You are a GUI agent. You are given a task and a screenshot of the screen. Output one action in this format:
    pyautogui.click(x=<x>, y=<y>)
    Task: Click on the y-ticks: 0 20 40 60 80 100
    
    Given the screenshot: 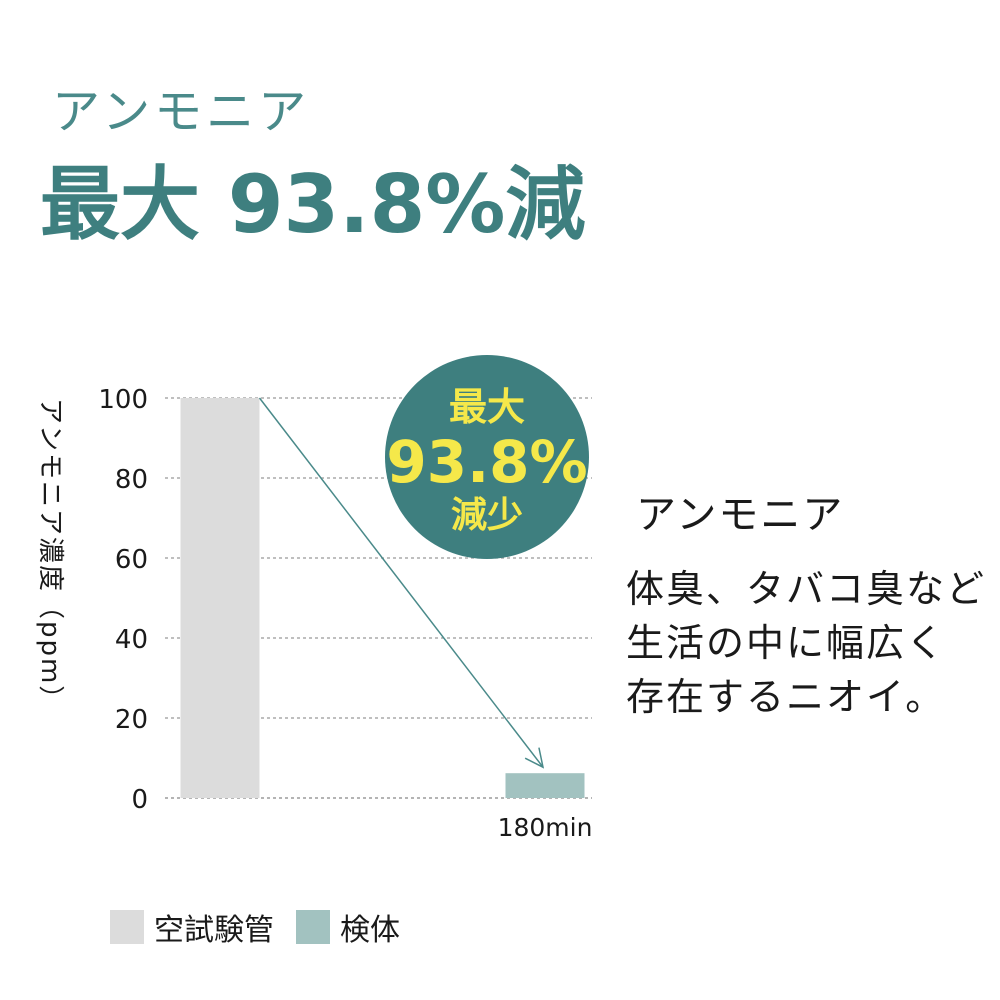 What is the action you would take?
    pyautogui.click(x=123, y=600)
    